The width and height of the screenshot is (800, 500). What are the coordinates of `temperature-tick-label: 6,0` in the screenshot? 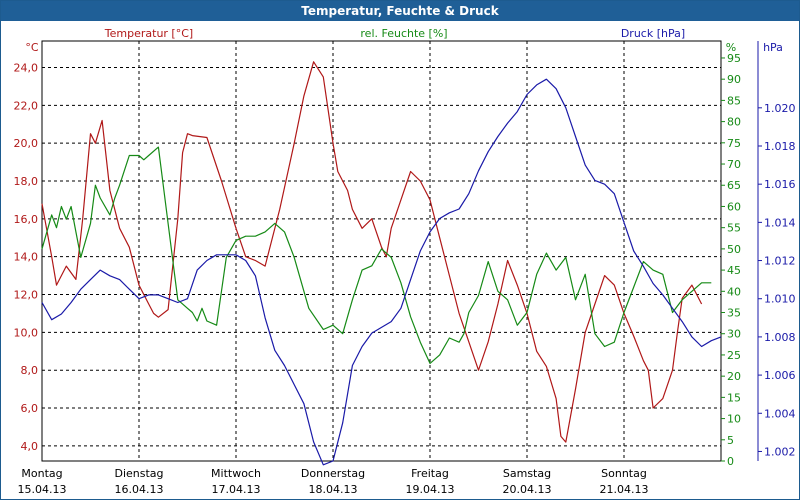 It's located at (30, 408).